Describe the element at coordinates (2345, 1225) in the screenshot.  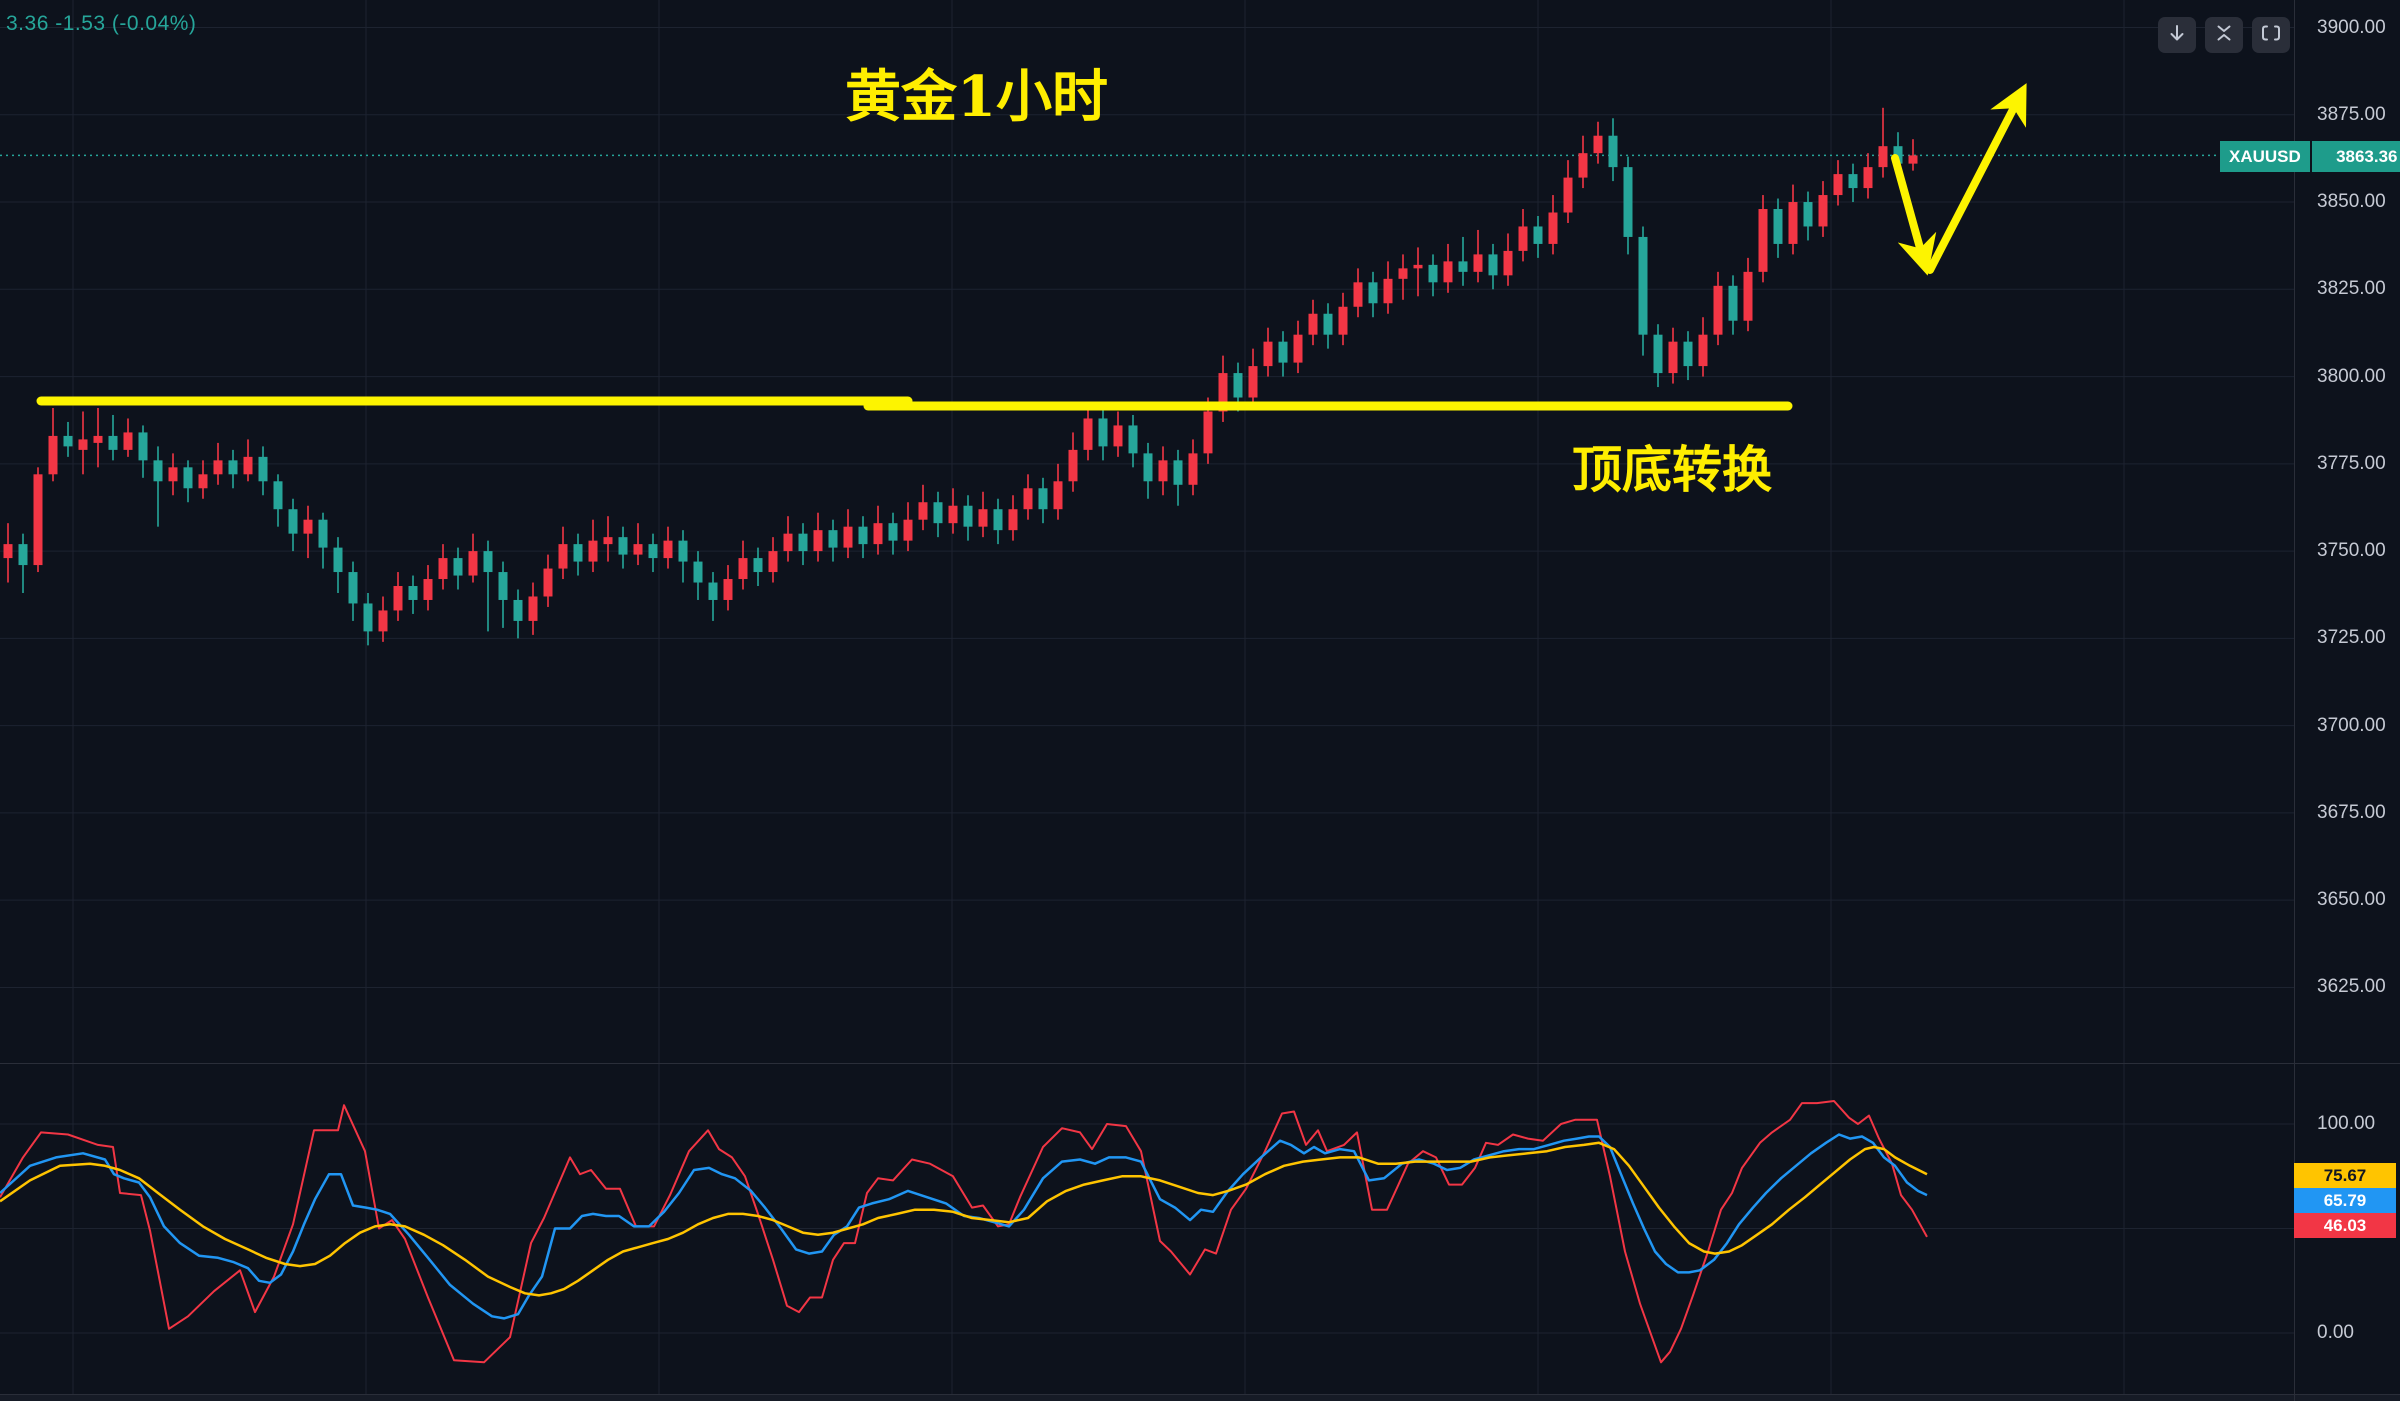
I see `kdj-j-value-badge: 46.03` at that location.